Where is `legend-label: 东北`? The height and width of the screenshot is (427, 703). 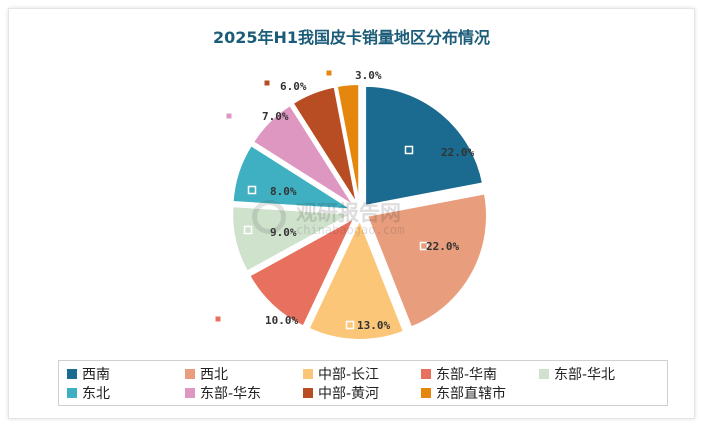 legend-label: 东北 is located at coordinates (96, 393).